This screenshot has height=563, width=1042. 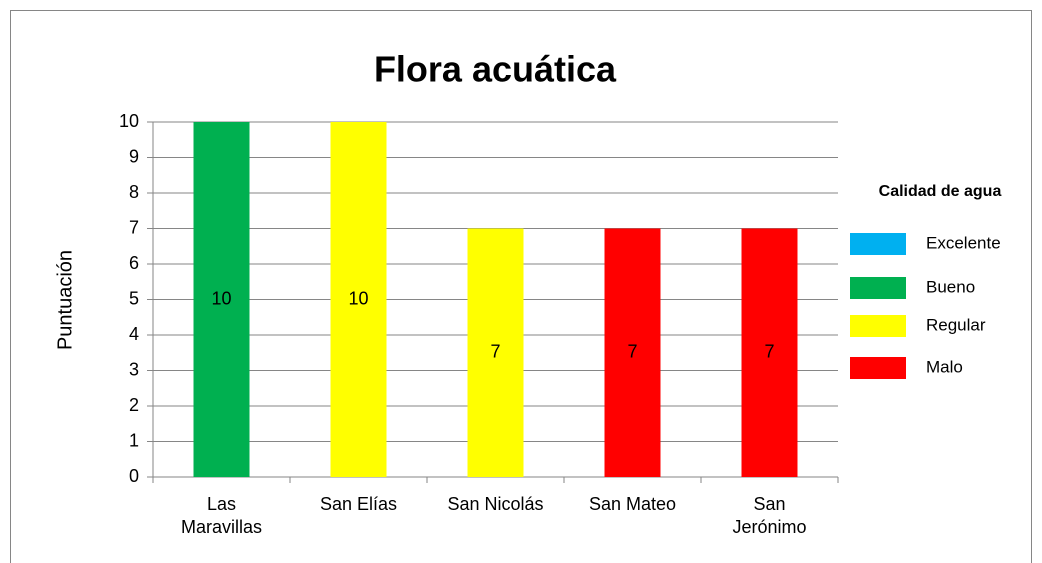 I want to click on legend-label: Malo, so click(x=944, y=366).